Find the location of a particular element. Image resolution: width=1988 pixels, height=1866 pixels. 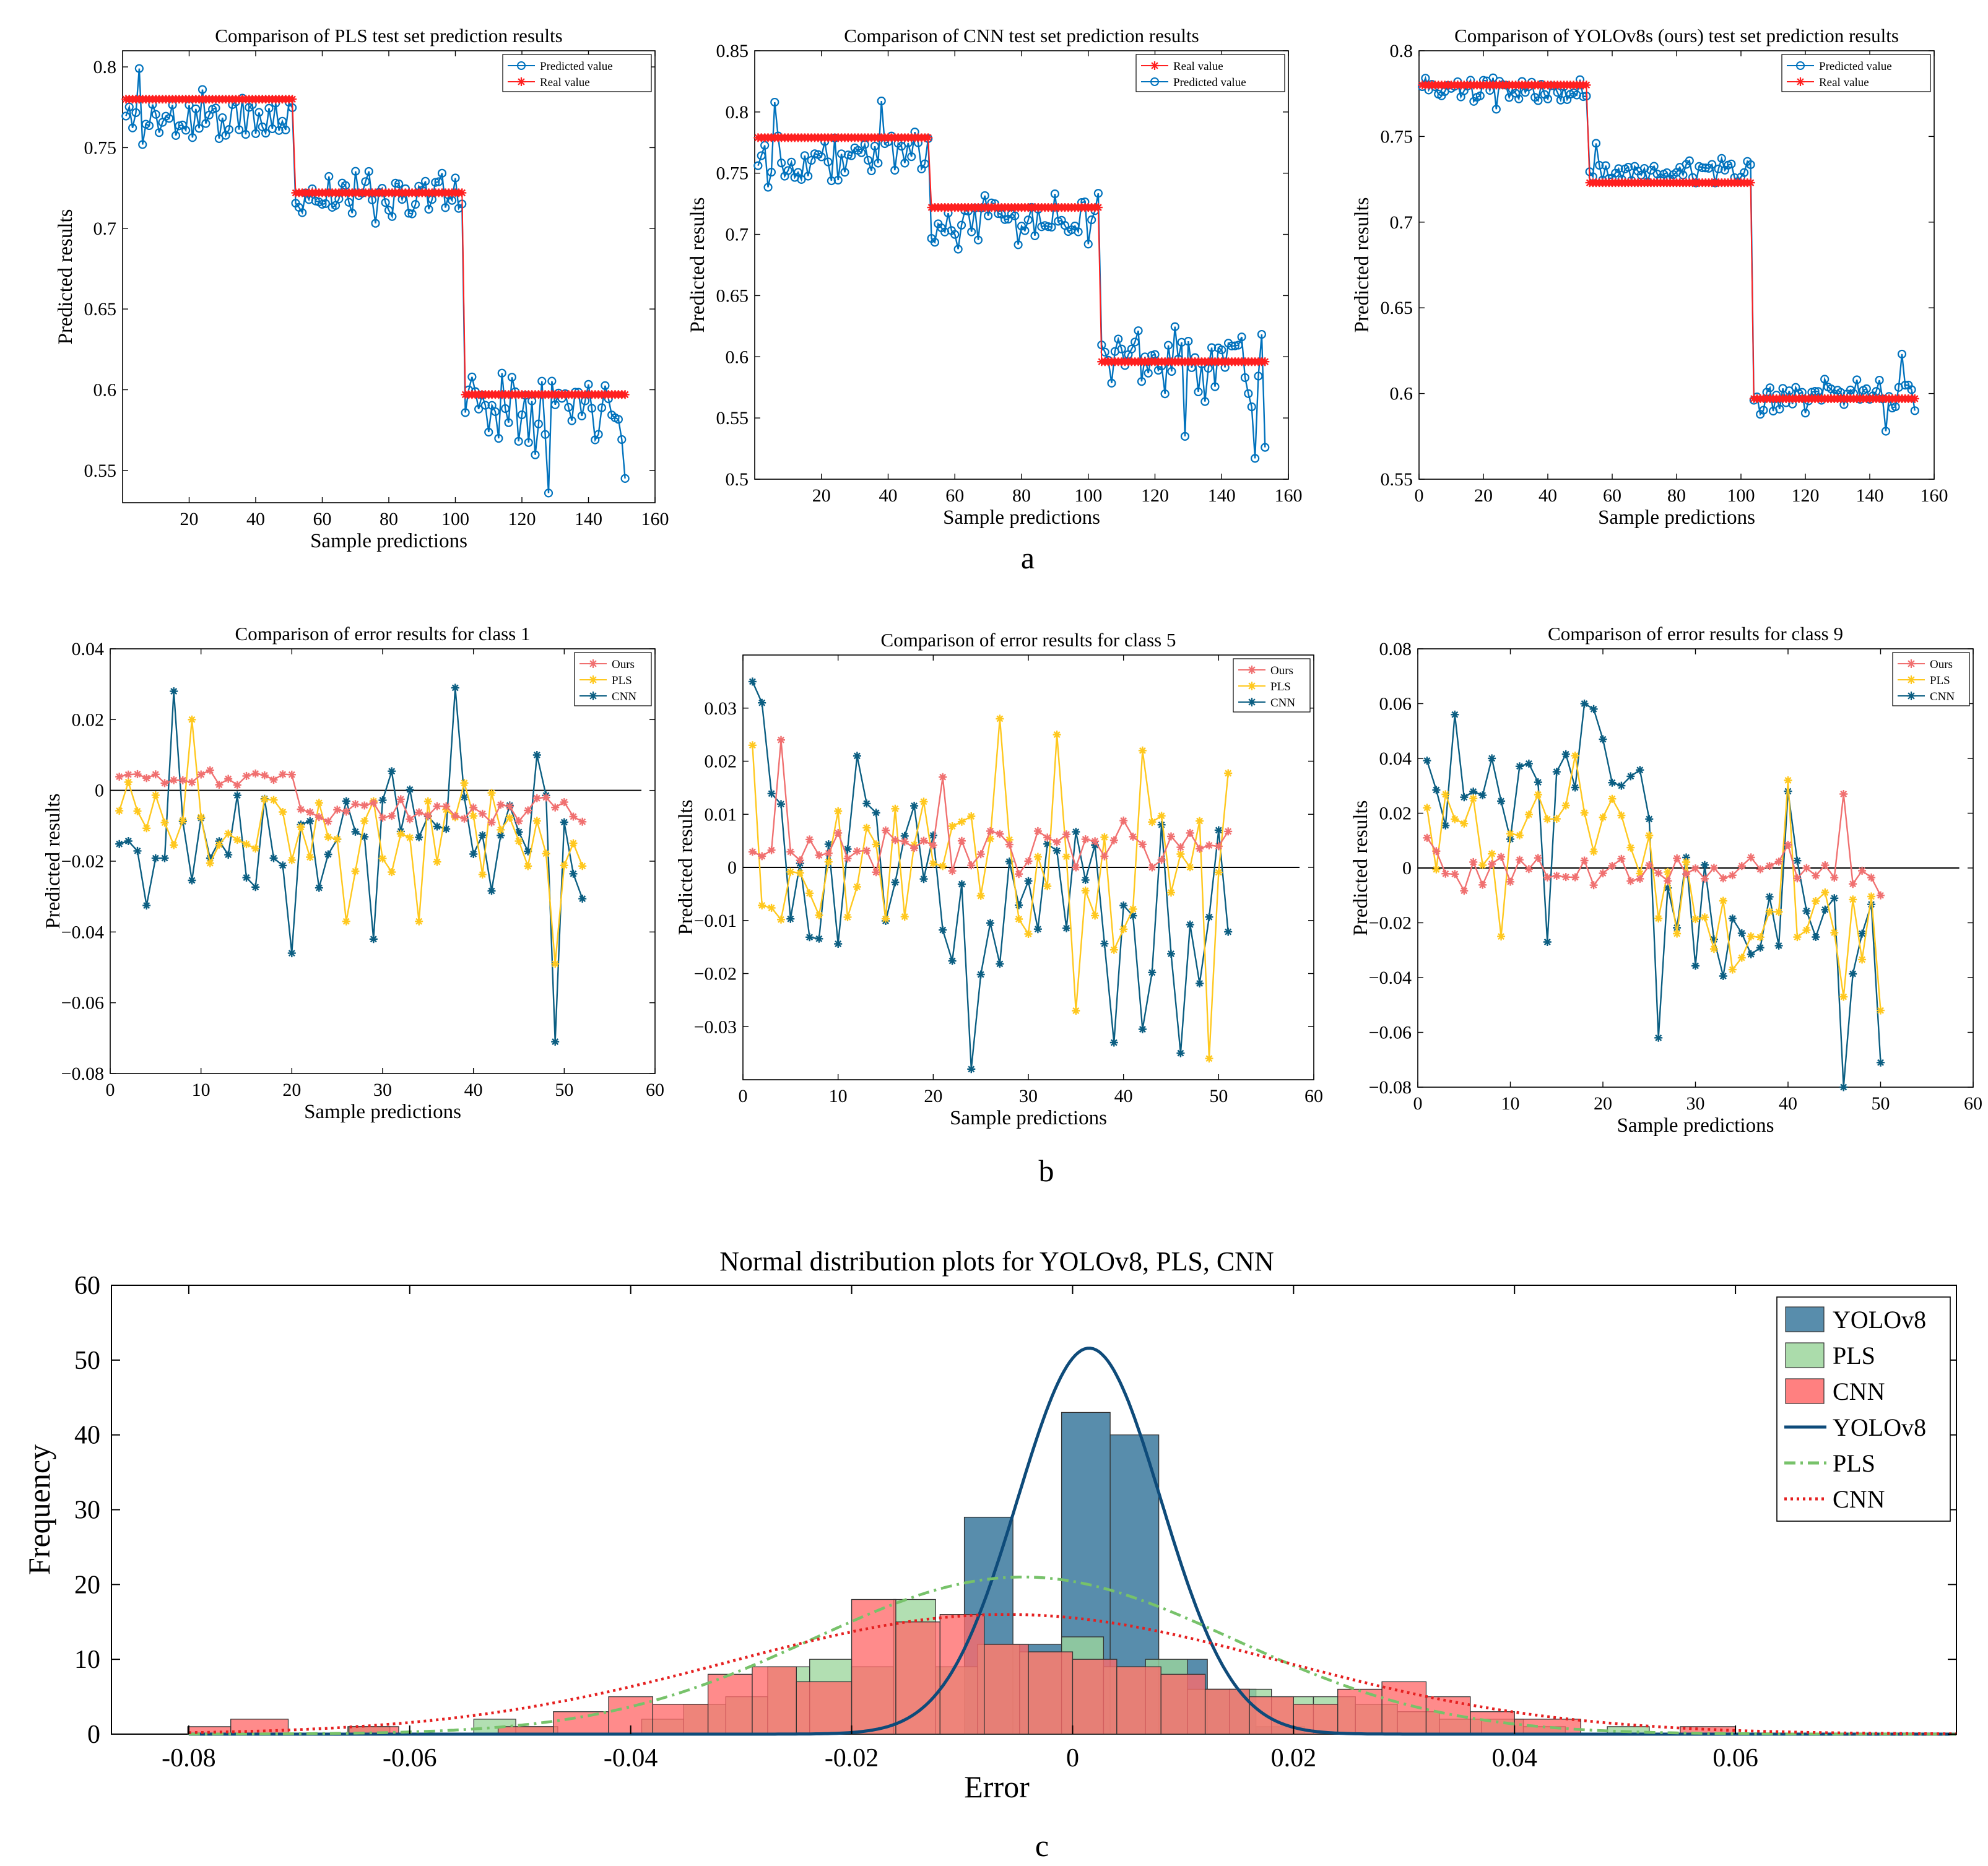

y-tick-label: 40 is located at coordinates (87, 1435).